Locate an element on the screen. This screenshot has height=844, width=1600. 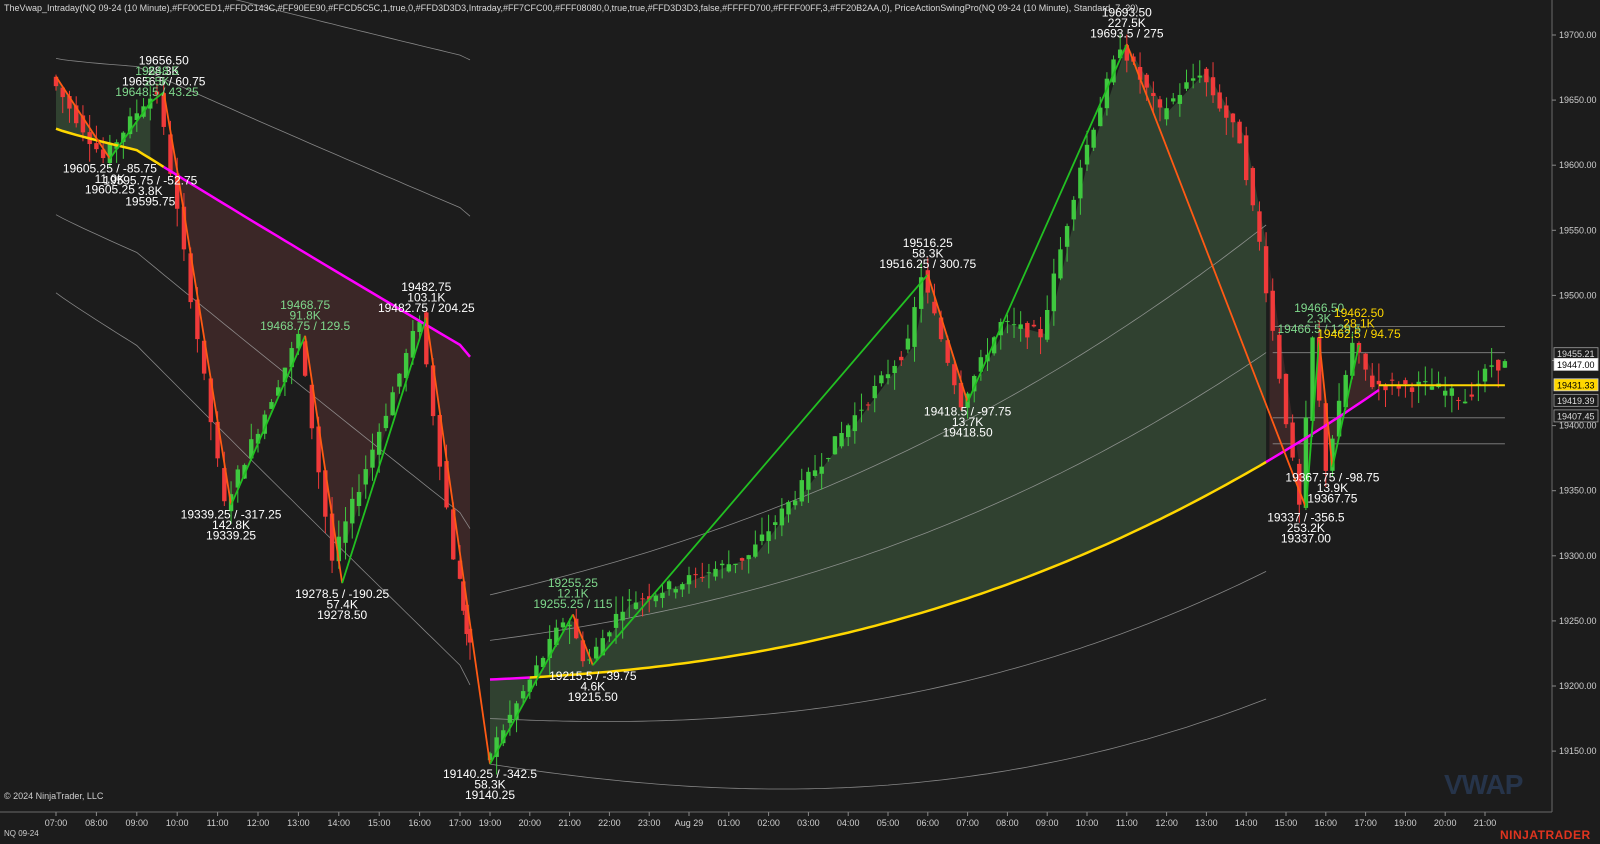
swing-label-text: 19337.00 is located at coordinates (1306, 539).